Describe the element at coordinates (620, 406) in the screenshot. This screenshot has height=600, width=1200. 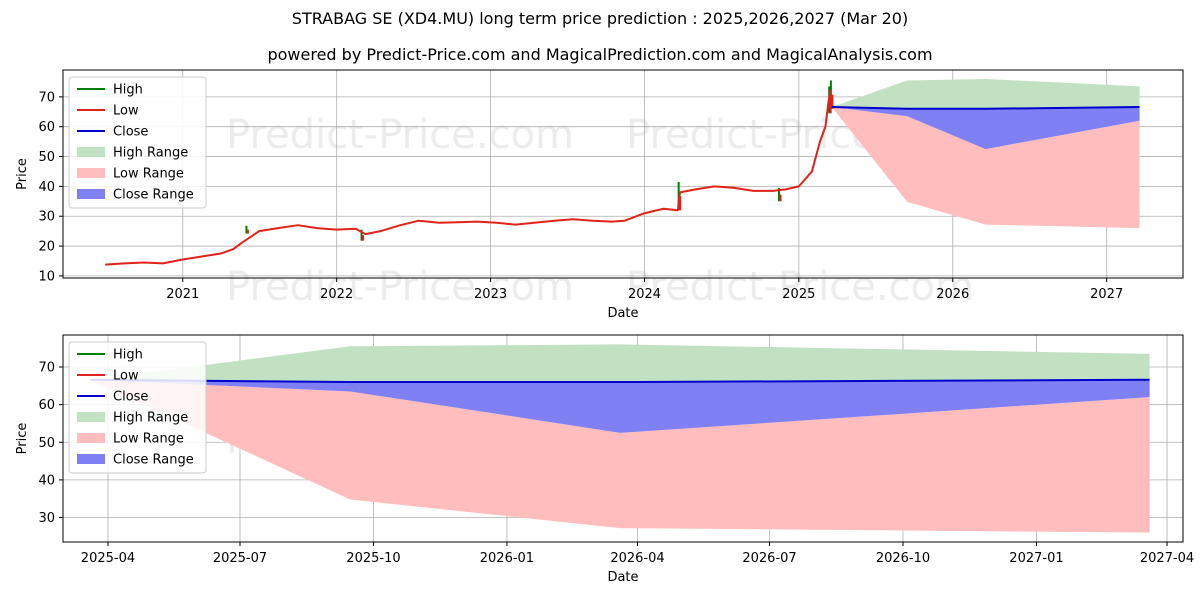
I see `bottom-close-range-band` at that location.